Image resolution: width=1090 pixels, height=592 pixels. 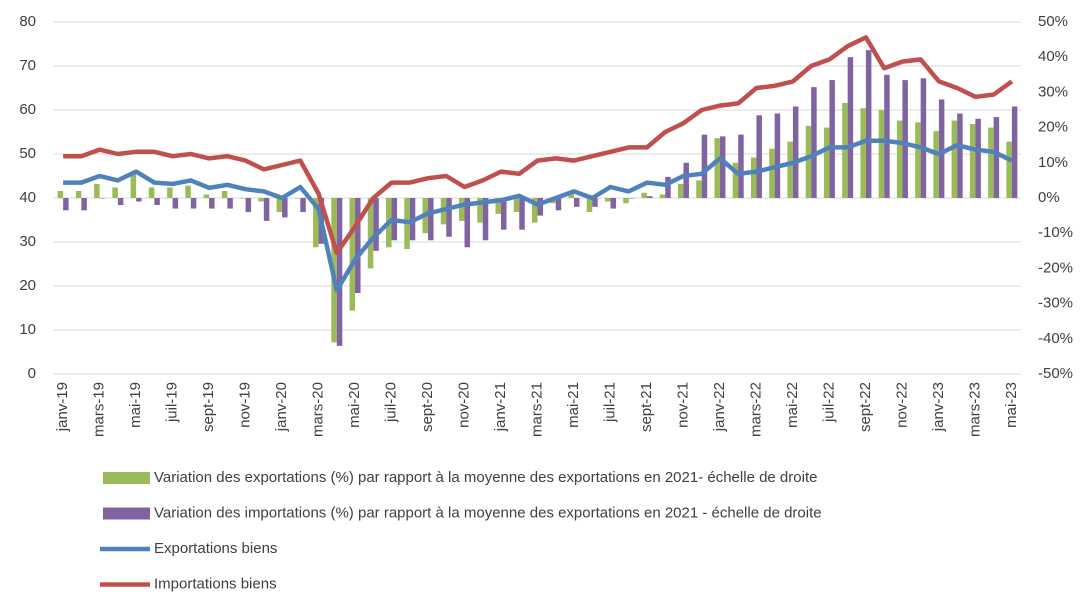 I want to click on x-tick-label: sept-22, so click(x=865, y=407).